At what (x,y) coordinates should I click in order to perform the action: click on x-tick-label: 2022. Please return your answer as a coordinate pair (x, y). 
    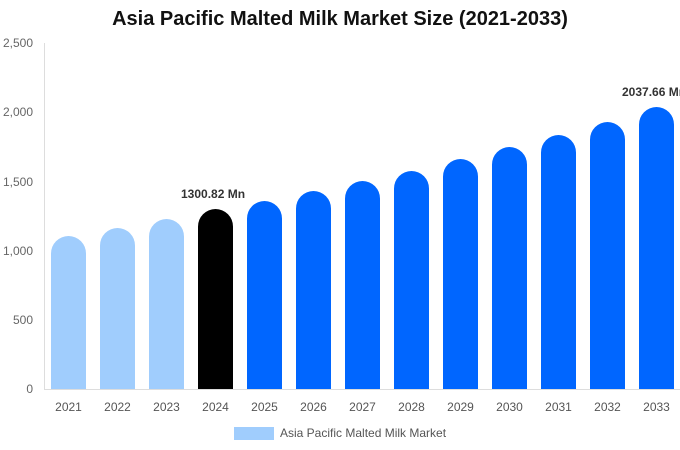
    Looking at the image, I should click on (117, 407).